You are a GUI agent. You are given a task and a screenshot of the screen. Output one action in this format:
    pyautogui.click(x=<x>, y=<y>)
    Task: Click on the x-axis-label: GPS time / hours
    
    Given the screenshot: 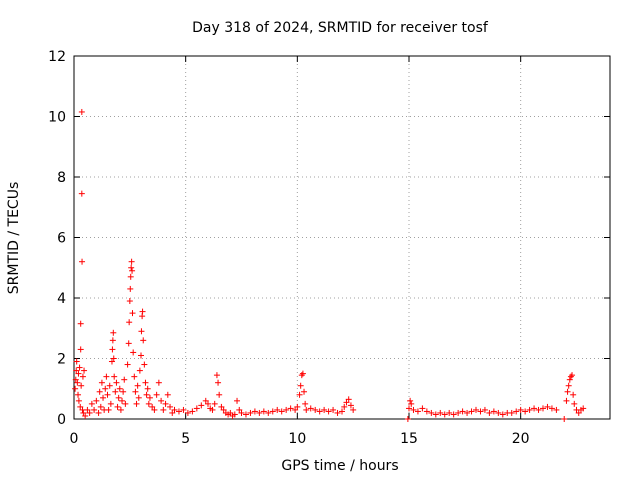 What is the action you would take?
    pyautogui.click(x=339, y=466)
    